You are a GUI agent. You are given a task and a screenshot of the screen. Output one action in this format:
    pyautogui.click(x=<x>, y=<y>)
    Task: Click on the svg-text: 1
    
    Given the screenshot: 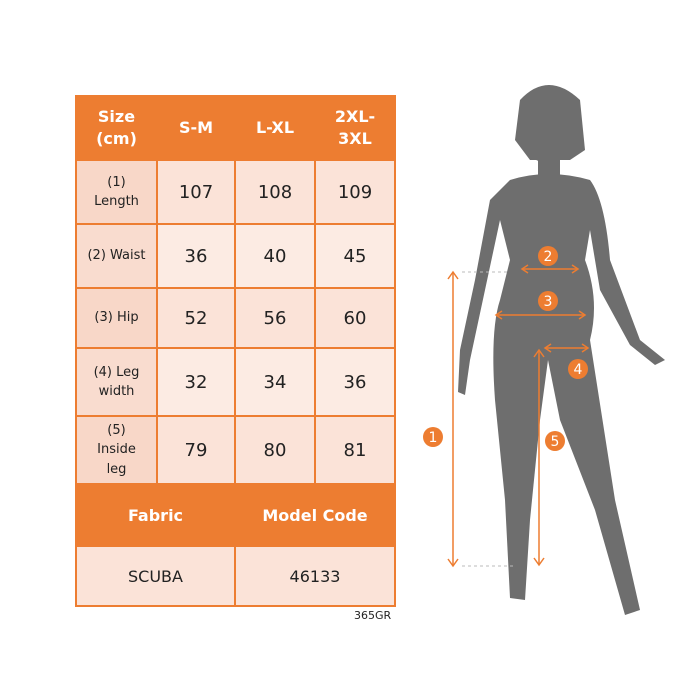 What is the action you would take?
    pyautogui.click(x=433, y=438)
    